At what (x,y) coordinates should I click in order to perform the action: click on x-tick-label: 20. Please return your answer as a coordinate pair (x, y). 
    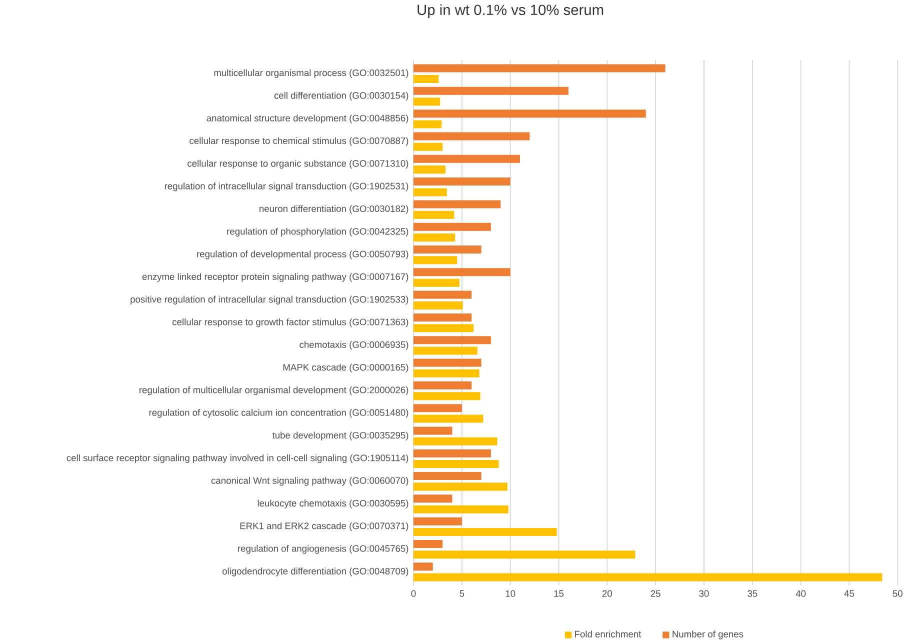
    Looking at the image, I should click on (607, 593).